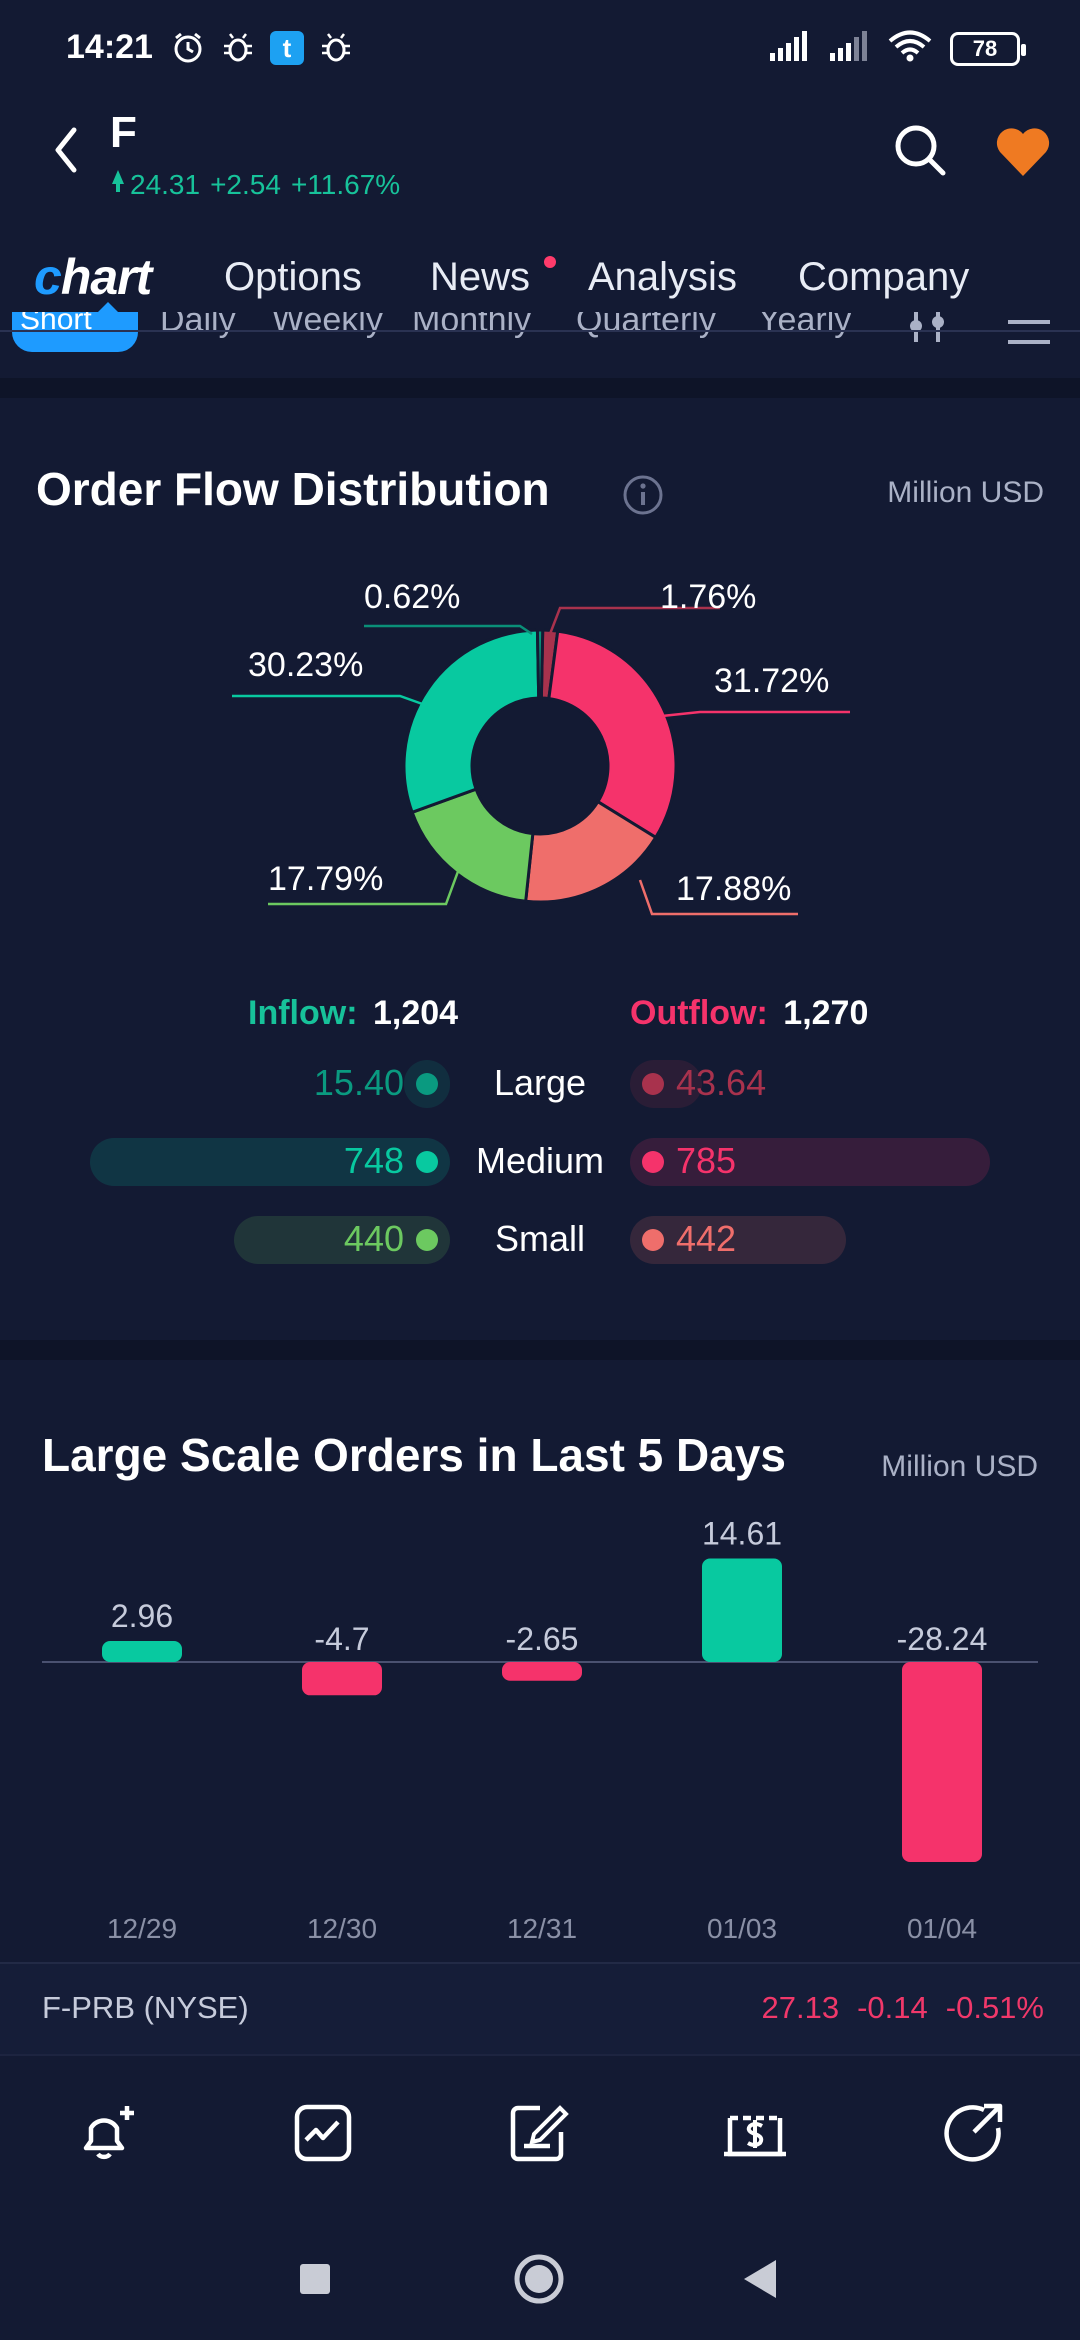  What do you see at coordinates (305, 665) in the screenshot?
I see `donut-pct-label: 30.23%` at bounding box center [305, 665].